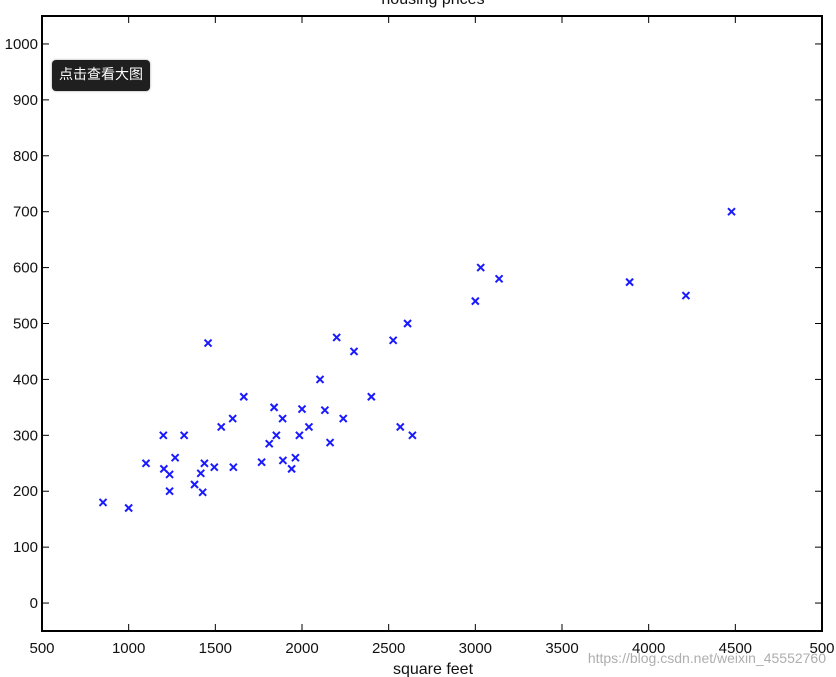 Image resolution: width=836 pixels, height=677 pixels. Describe the element at coordinates (128, 648) in the screenshot. I see `x-tick-label: 1000` at that location.